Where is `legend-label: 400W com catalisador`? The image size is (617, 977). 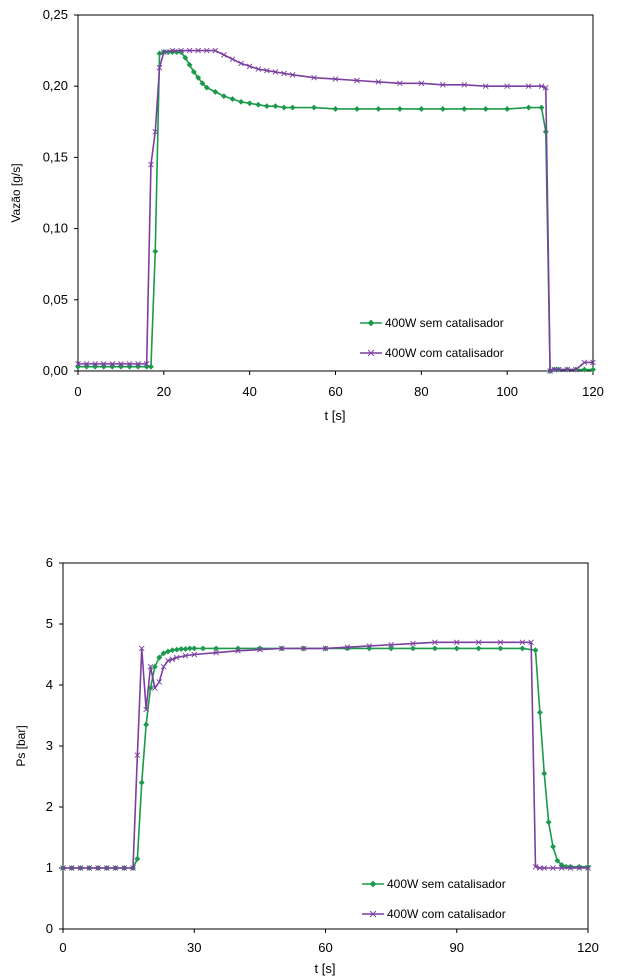
legend-label: 400W com catalisador is located at coordinates (446, 914).